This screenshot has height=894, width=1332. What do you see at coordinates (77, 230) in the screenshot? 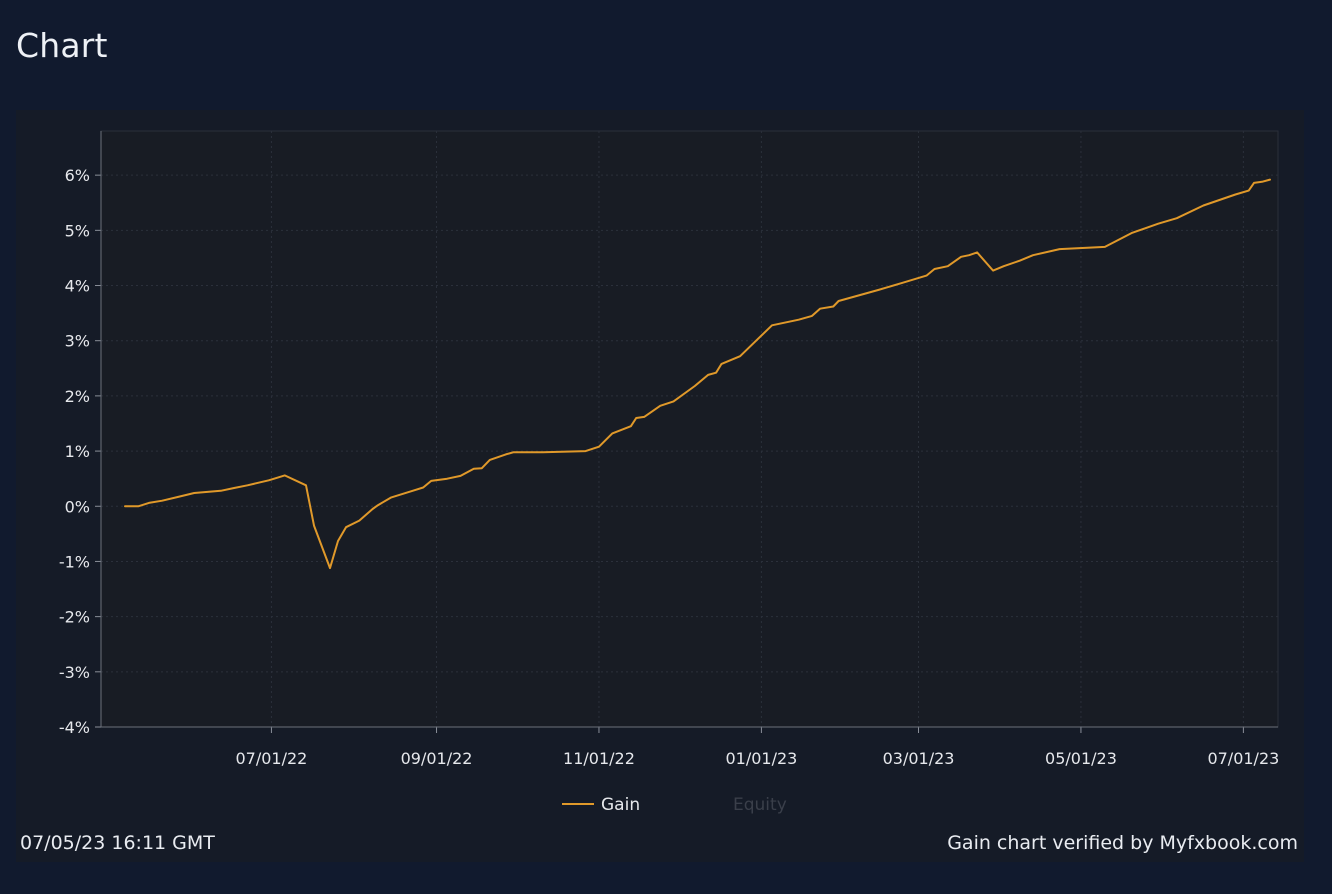
I see `y-tick-label: 5%` at bounding box center [77, 230].